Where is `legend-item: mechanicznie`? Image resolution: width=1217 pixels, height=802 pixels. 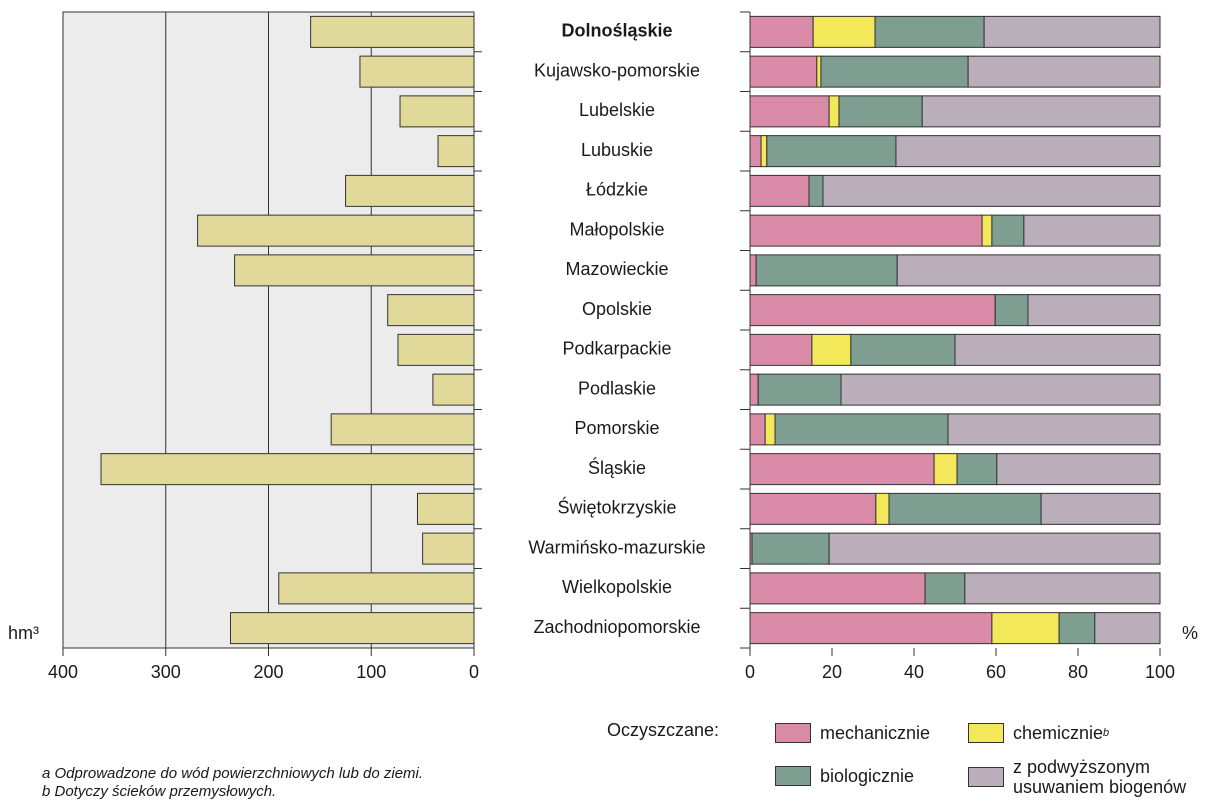 legend-item: mechanicznie is located at coordinates (852, 733).